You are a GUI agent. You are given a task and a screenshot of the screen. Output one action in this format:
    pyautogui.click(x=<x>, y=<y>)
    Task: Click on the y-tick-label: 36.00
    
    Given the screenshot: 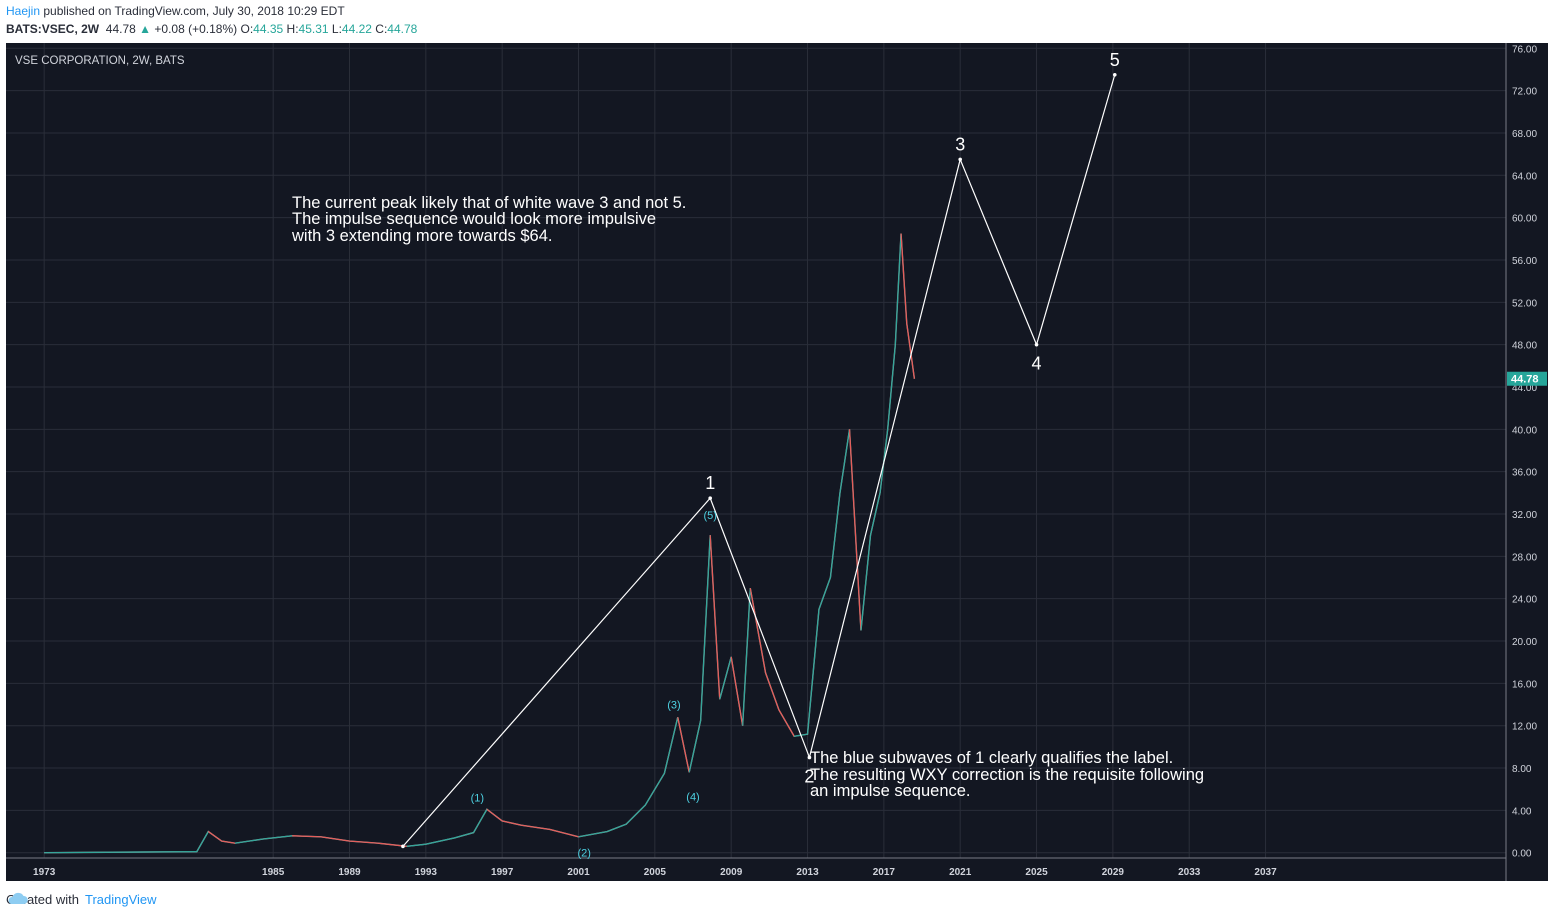 What is the action you would take?
    pyautogui.click(x=1524, y=473)
    